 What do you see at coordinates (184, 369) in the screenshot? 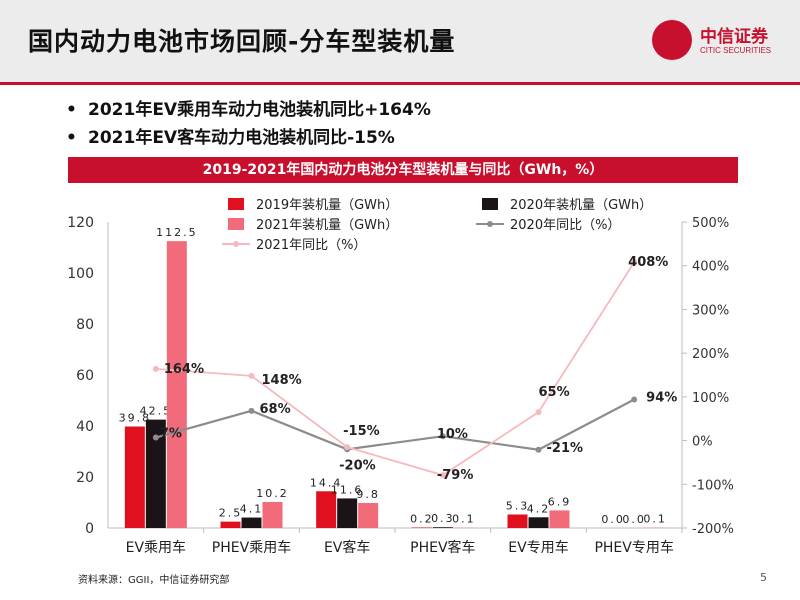
I see `line-data-label: 164%` at bounding box center [184, 369].